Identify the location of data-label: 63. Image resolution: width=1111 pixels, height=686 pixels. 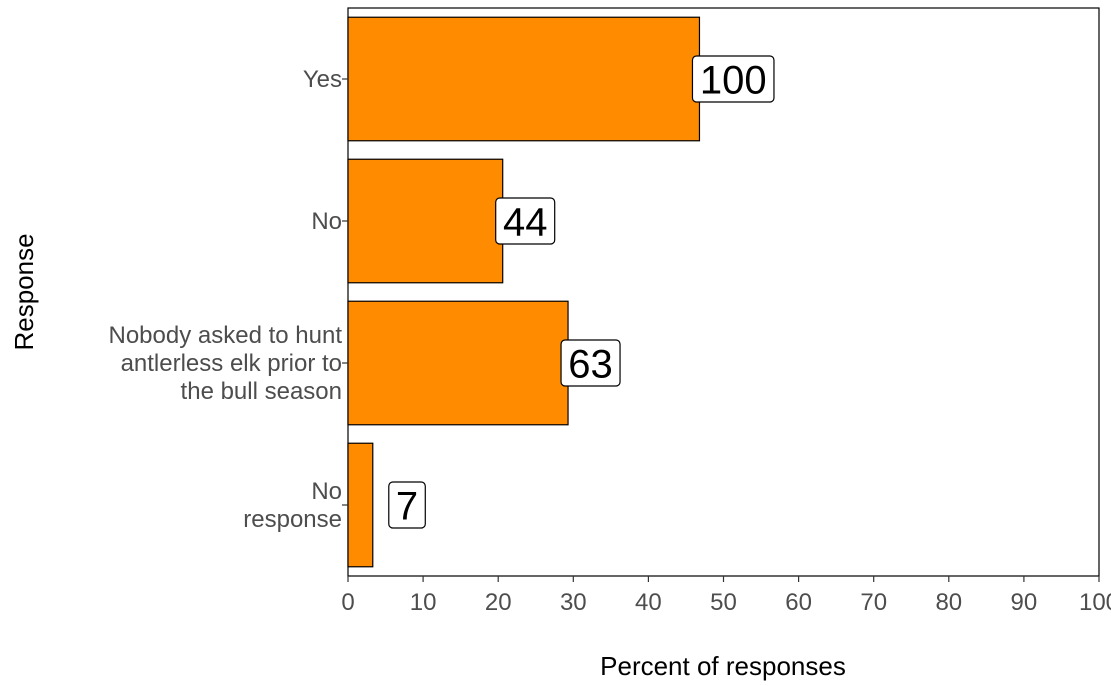
(590, 363).